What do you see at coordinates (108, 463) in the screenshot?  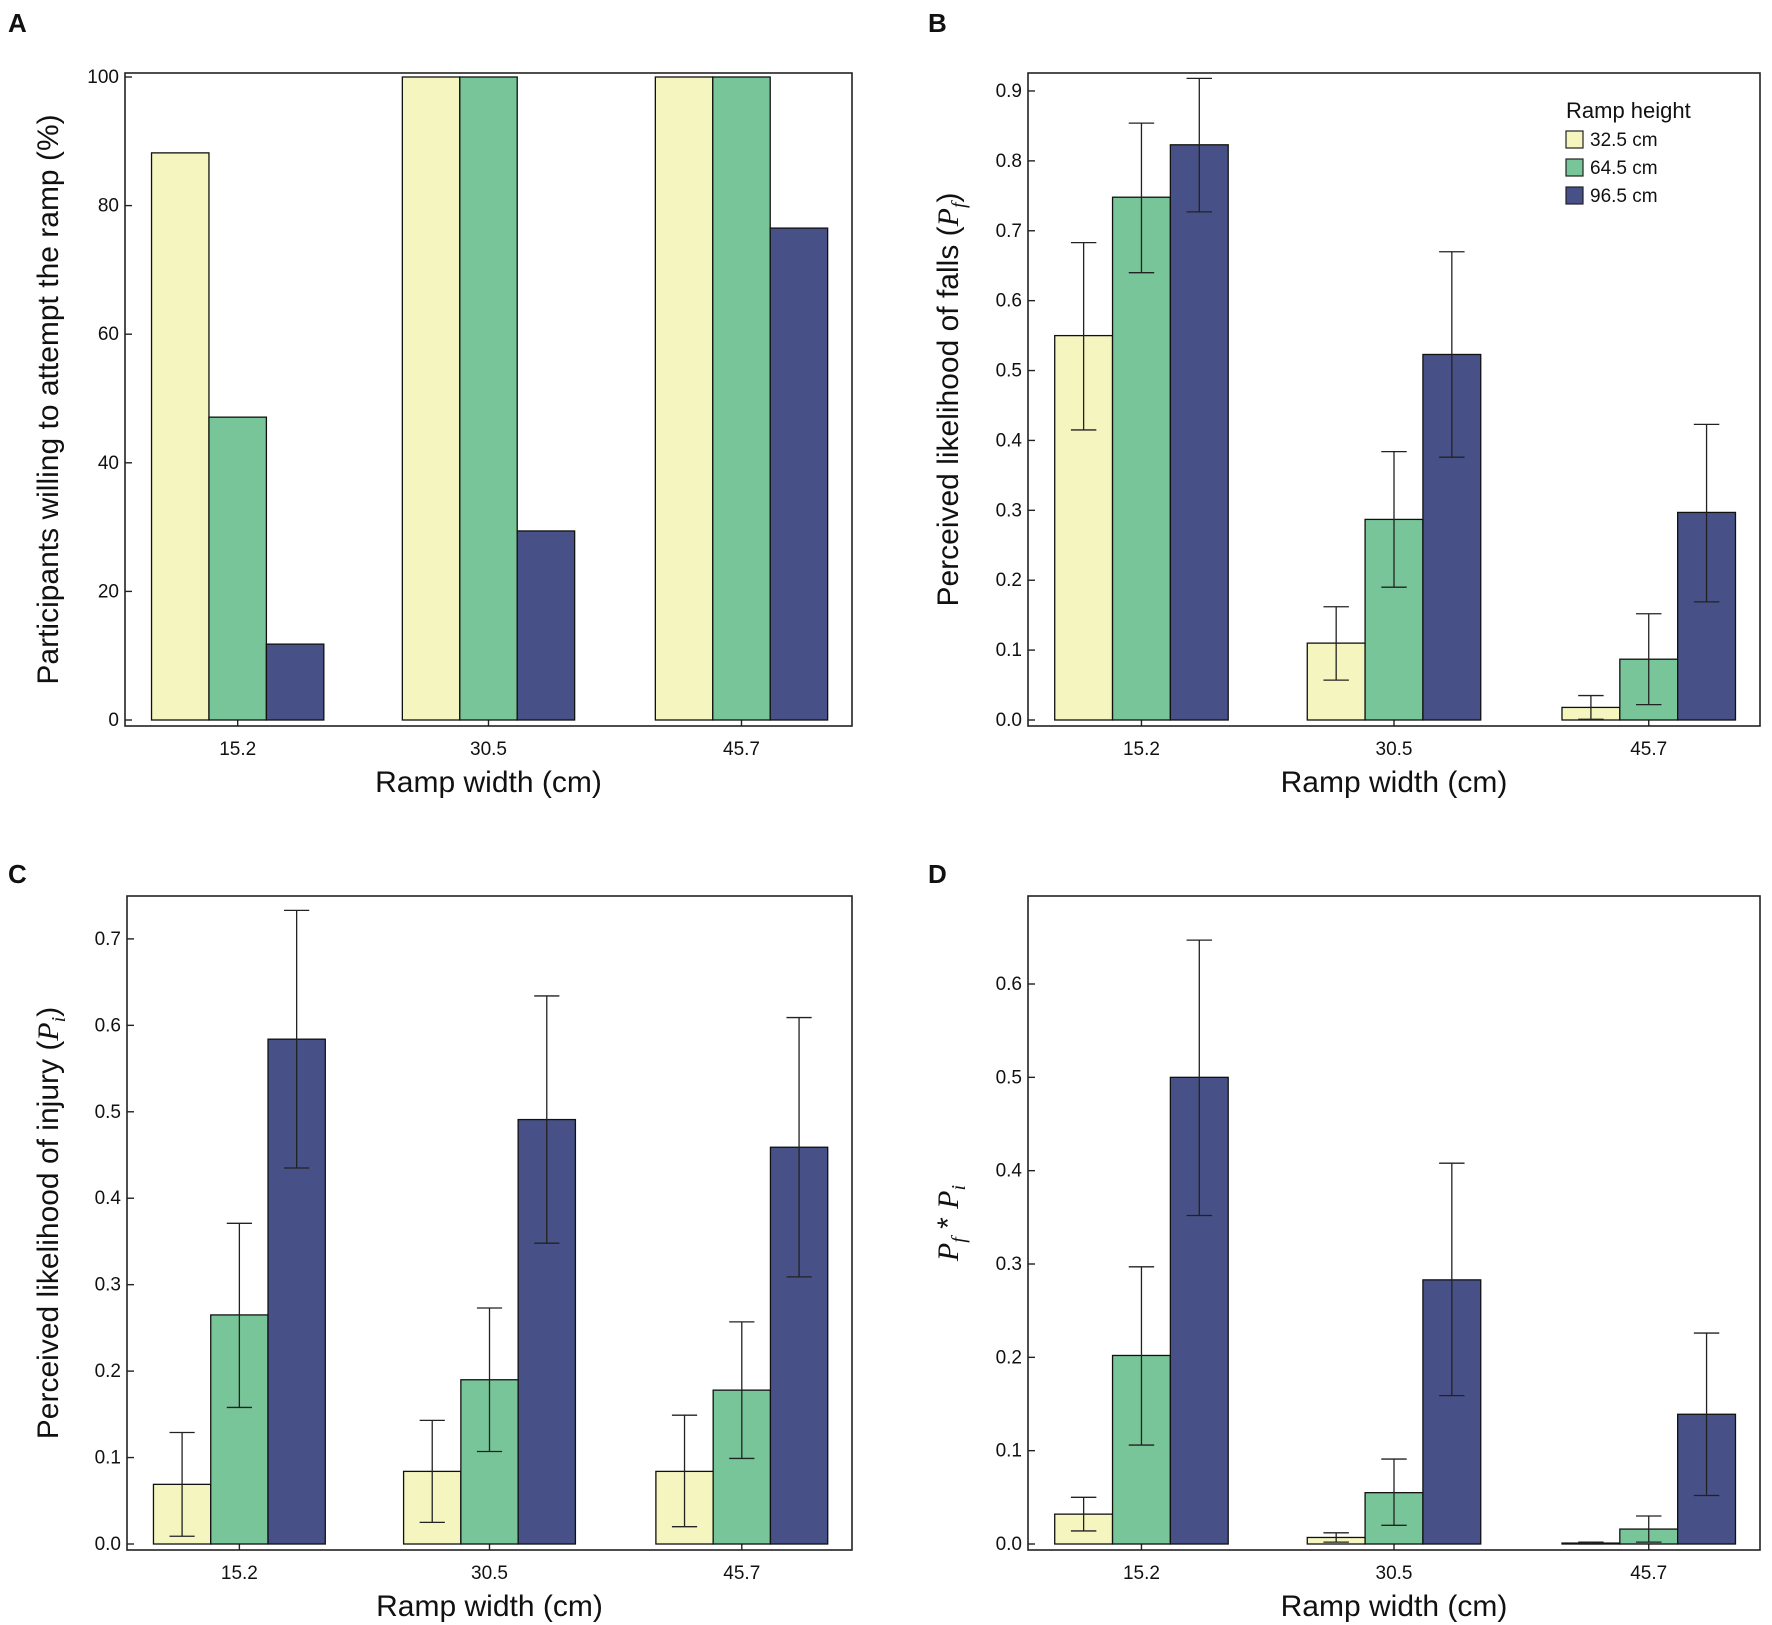 I see `y-tick-label: 40` at bounding box center [108, 463].